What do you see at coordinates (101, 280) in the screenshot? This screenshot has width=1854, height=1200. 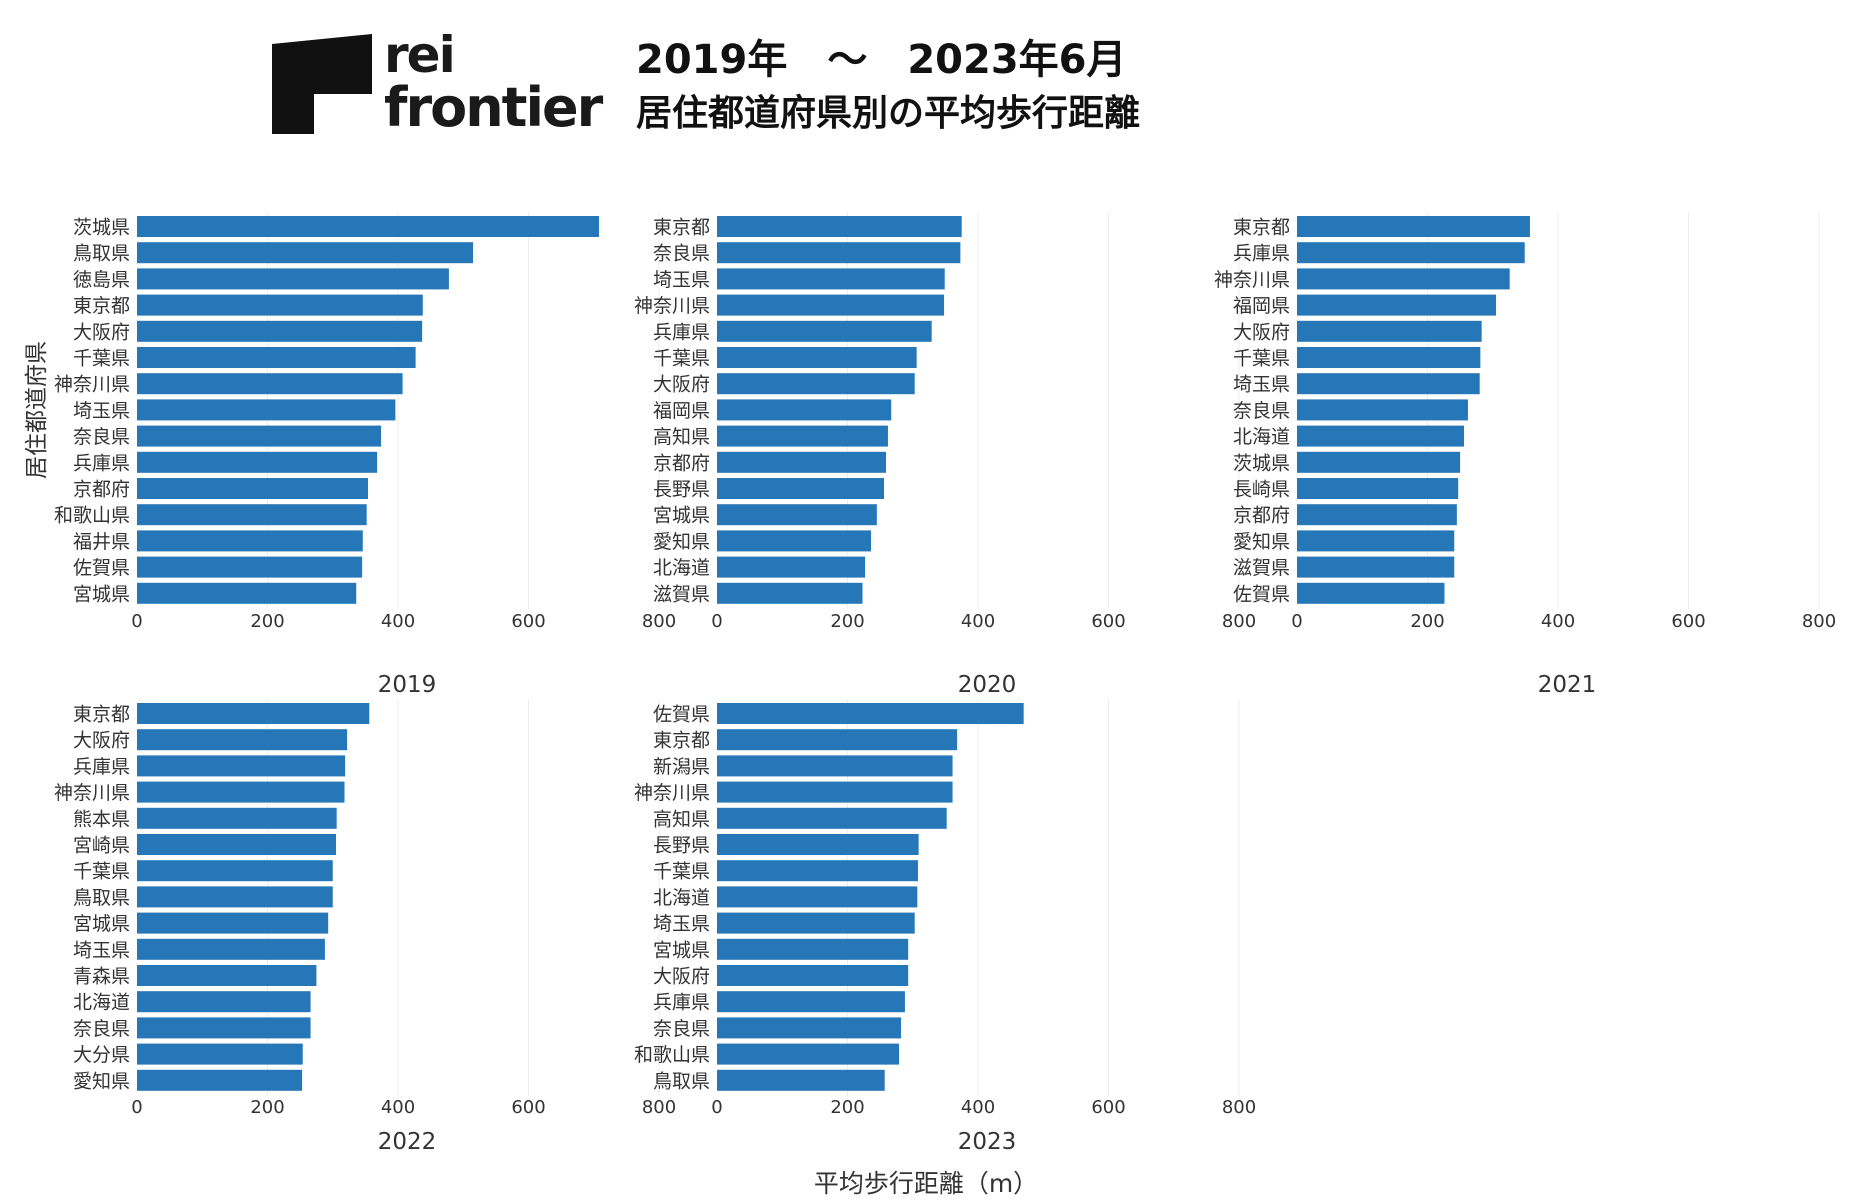 I see `category-label: 徳島県` at bounding box center [101, 280].